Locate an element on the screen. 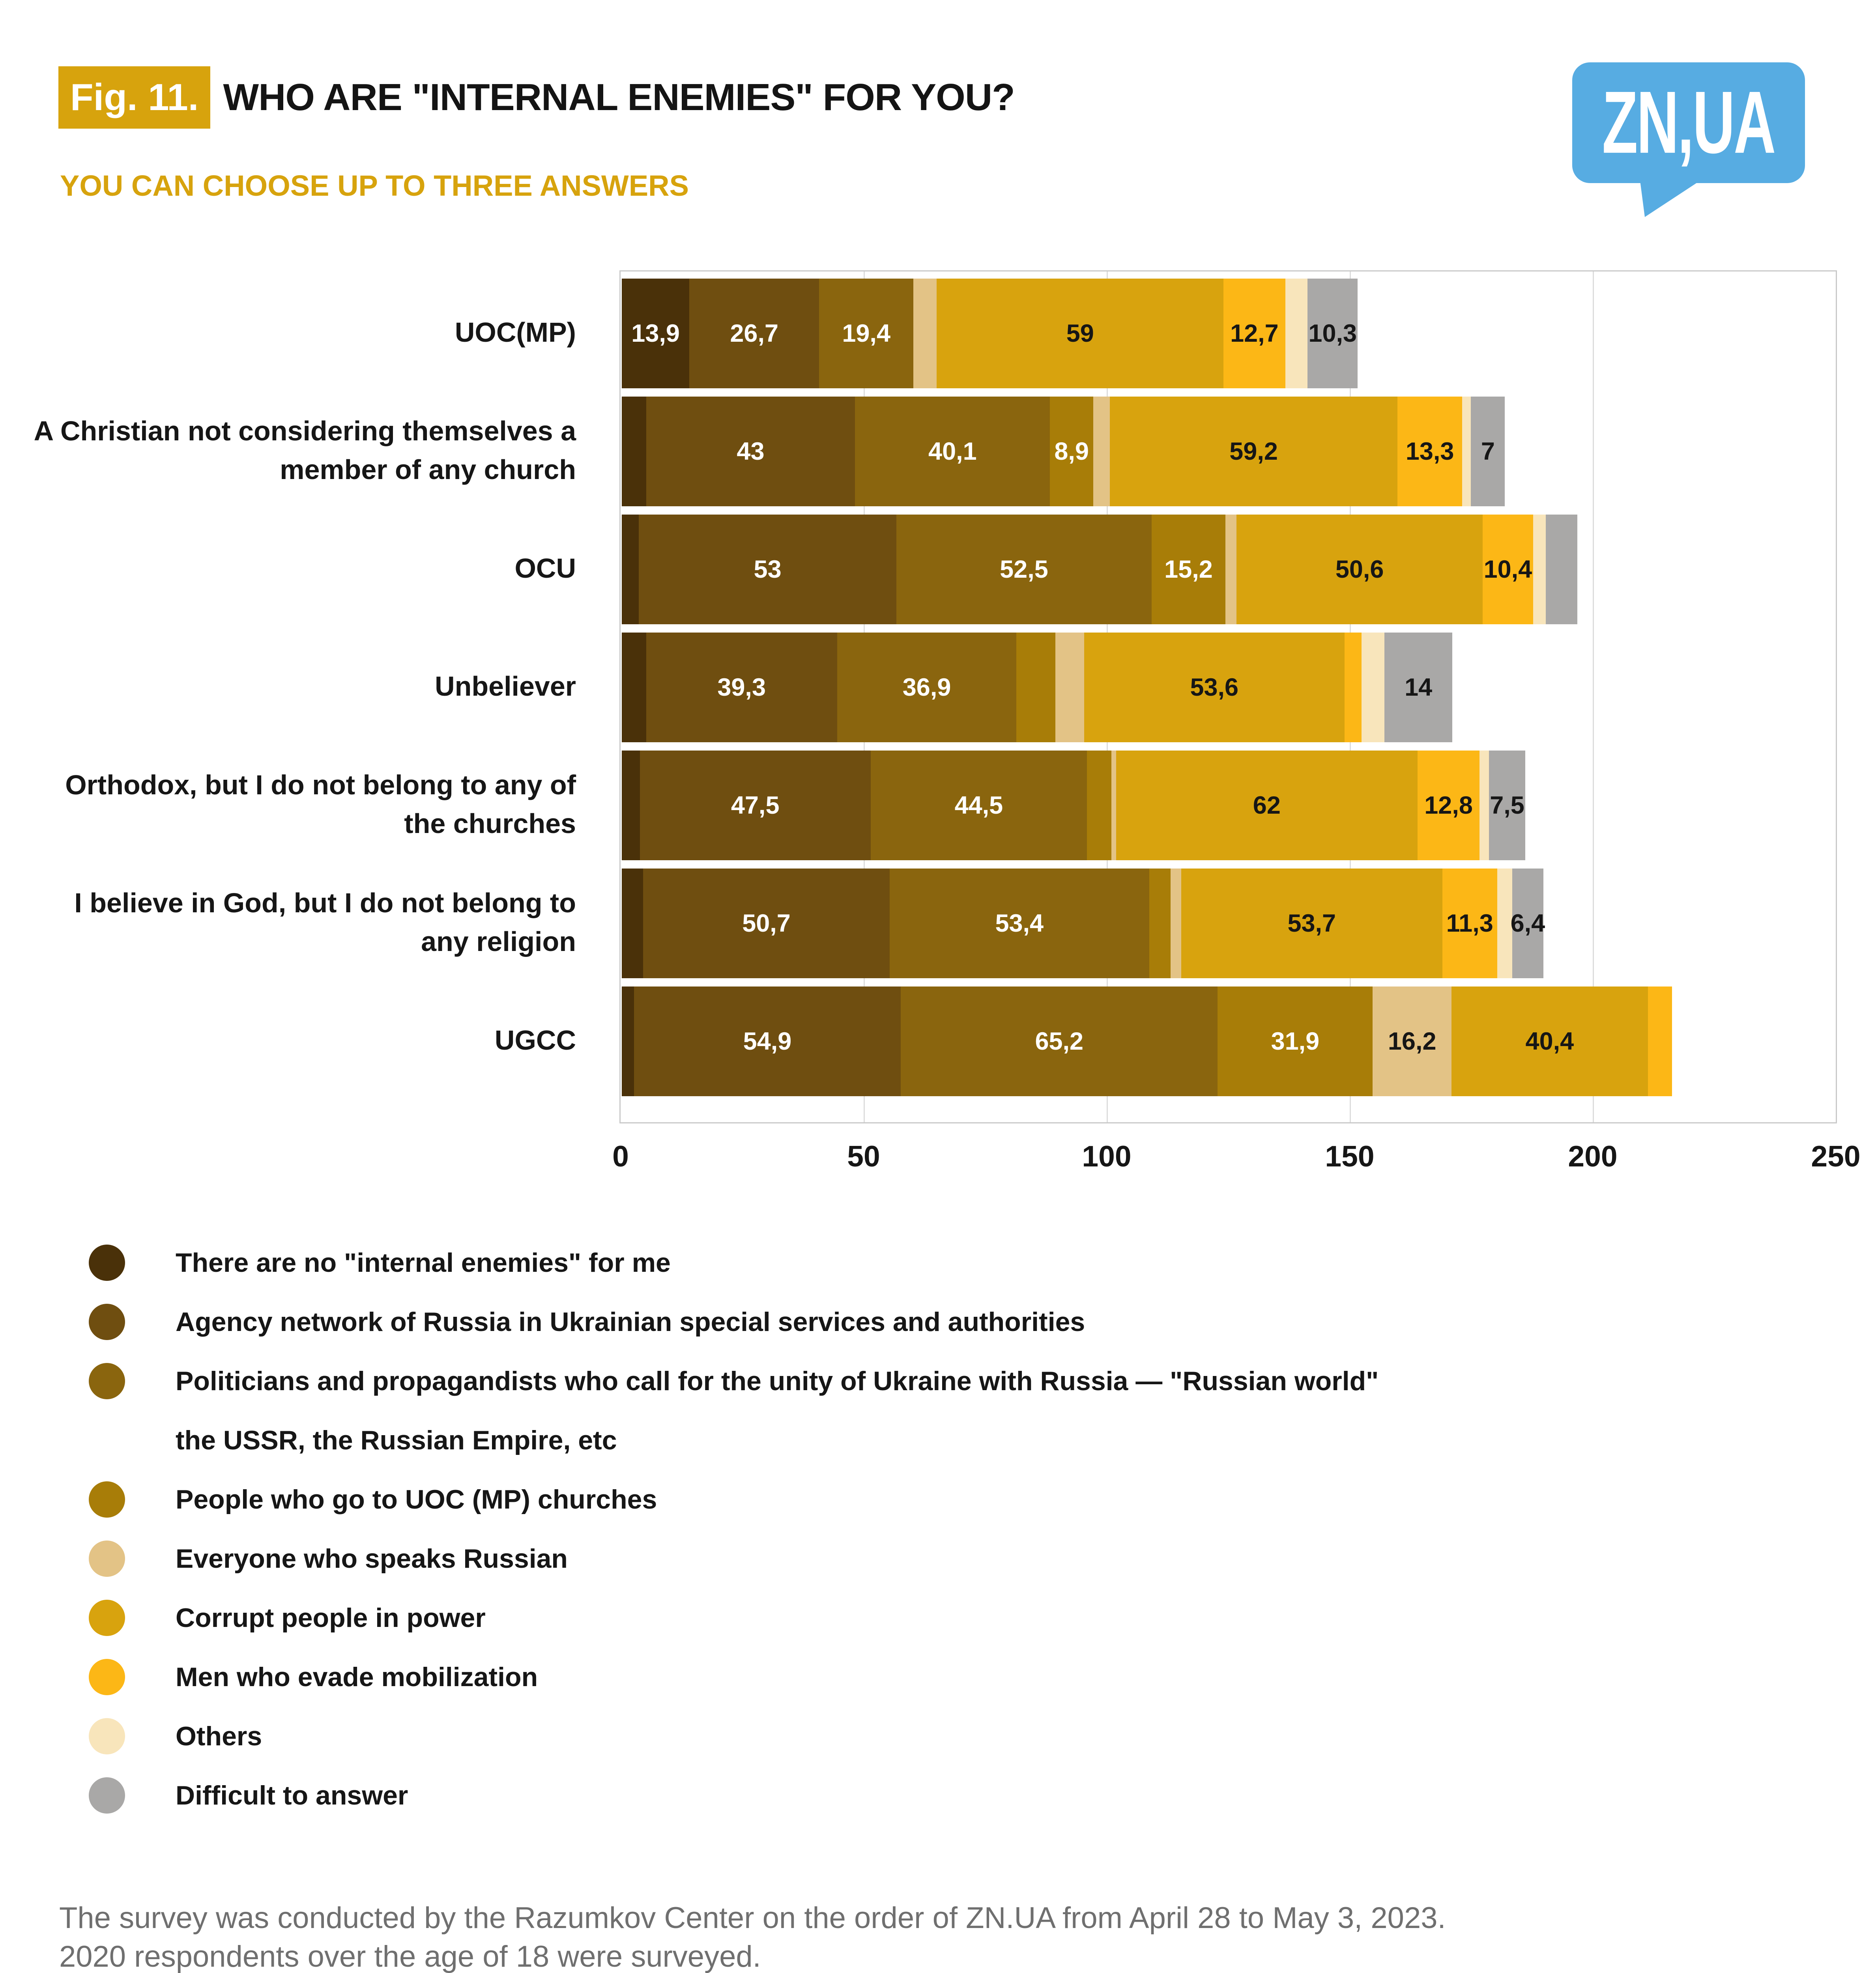 Image resolution: width=1876 pixels, height=1973 pixels. bar-segment-difficult-to-answer: 10,3 is located at coordinates (1332, 333).